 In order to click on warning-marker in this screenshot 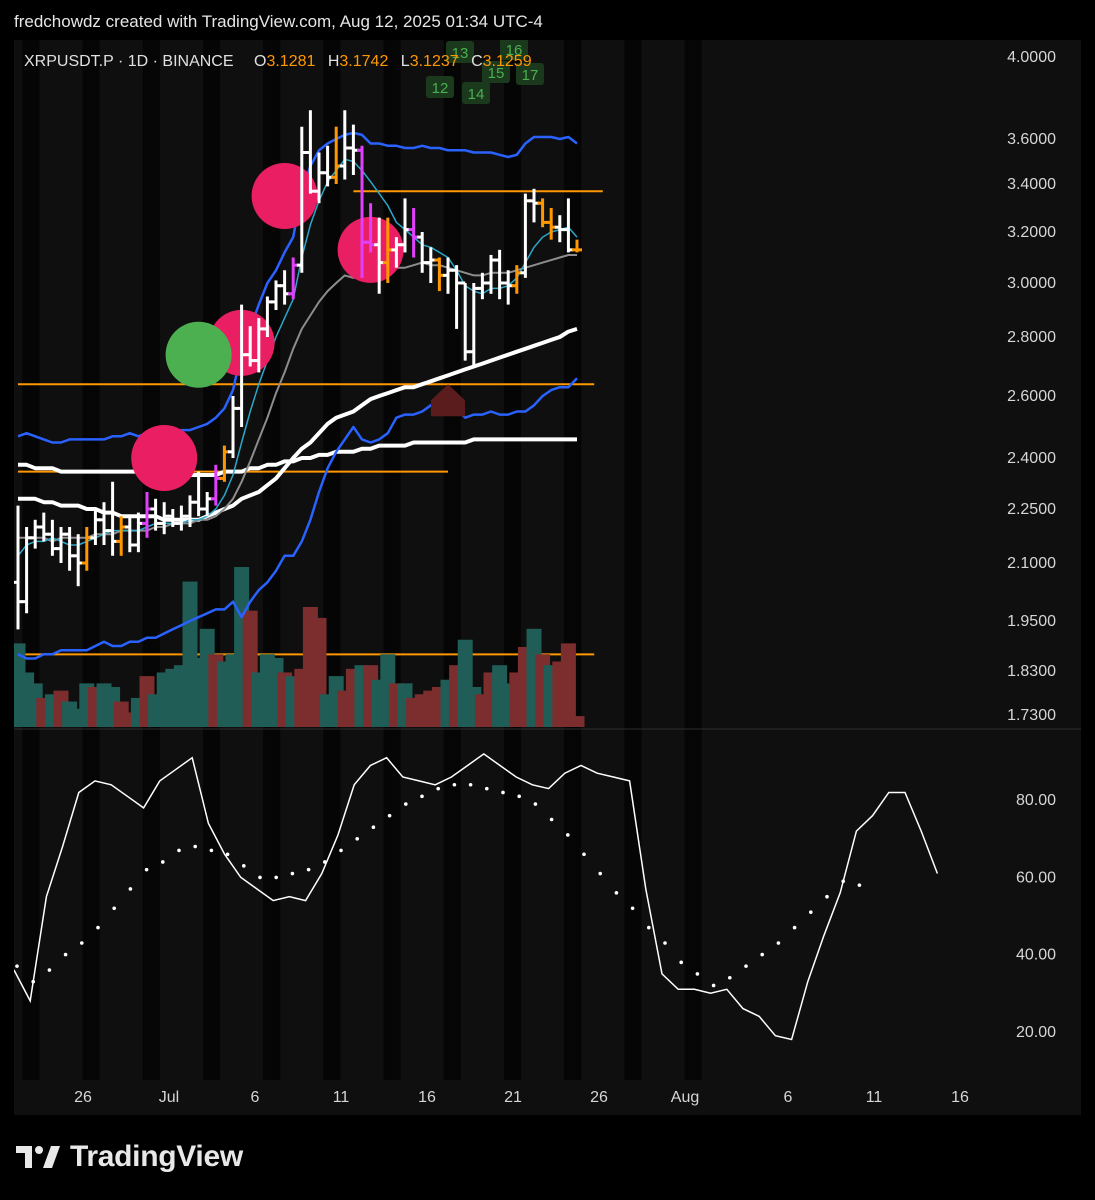, I will do `click(448, 400)`.